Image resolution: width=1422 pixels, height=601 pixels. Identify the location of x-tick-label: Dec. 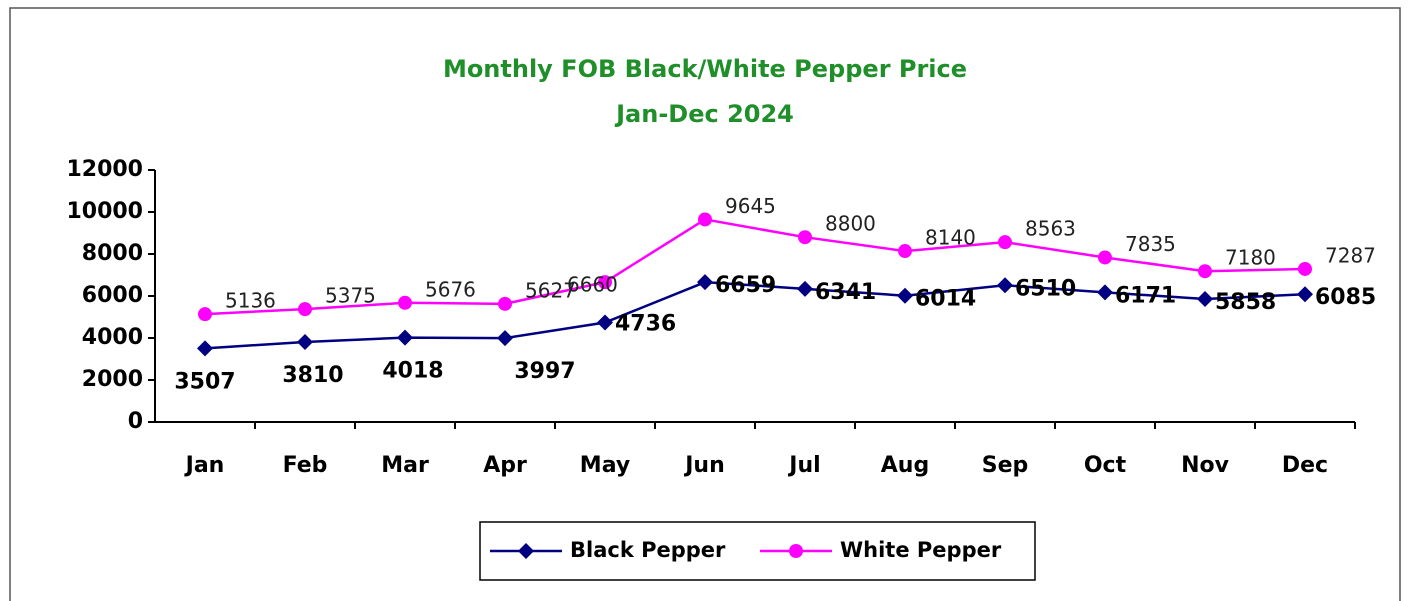
(1305, 465).